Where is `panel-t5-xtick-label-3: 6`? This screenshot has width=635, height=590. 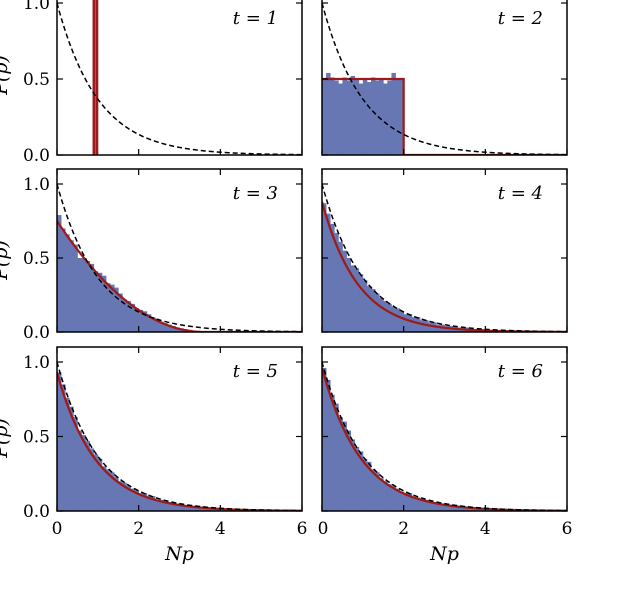 panel-t5-xtick-label-3: 6 is located at coordinates (302, 529).